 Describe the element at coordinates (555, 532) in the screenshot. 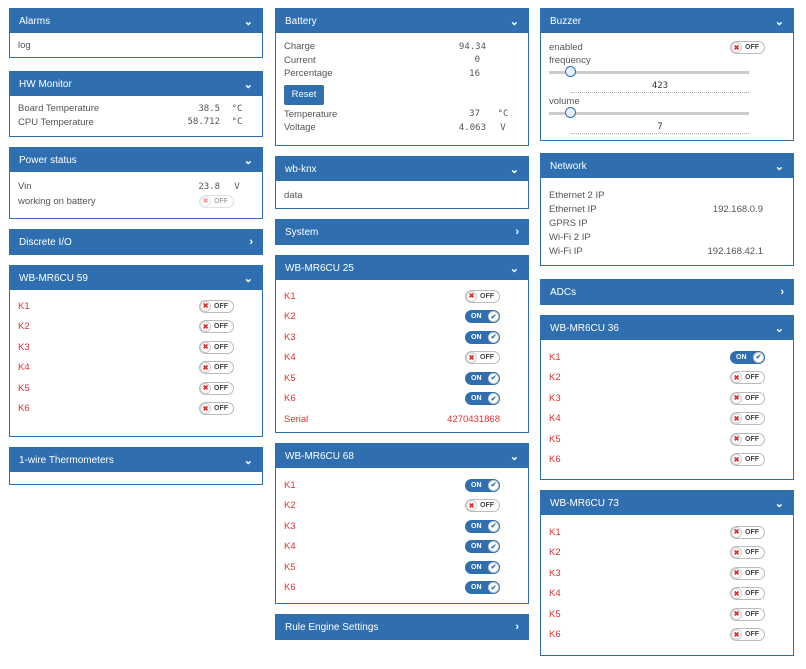

I see `relay-label: K1` at that location.